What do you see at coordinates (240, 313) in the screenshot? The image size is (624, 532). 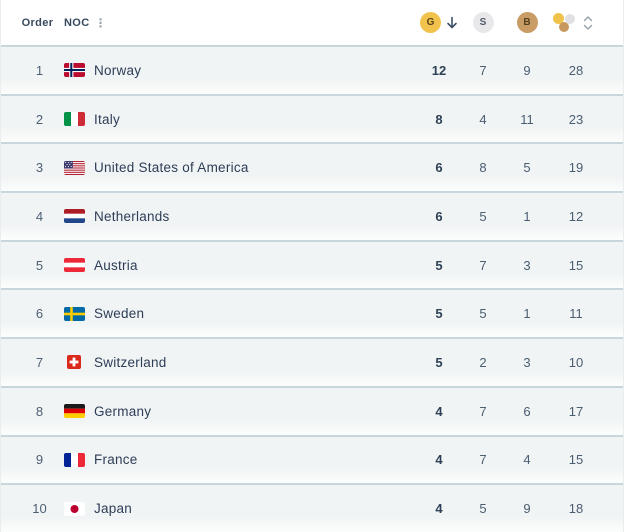 I see `noc-cell: Sweden` at bounding box center [240, 313].